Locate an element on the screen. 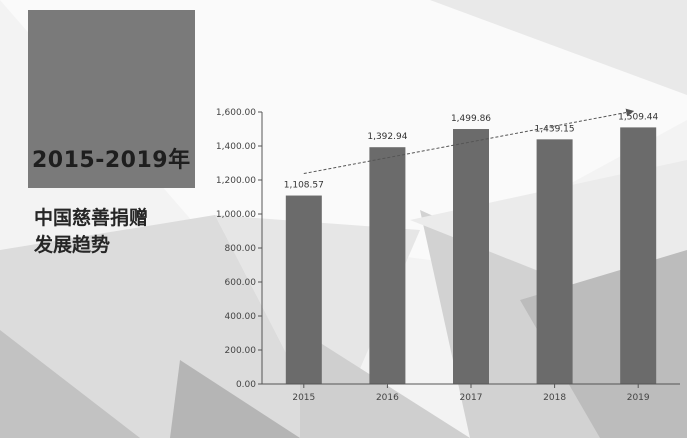 The width and height of the screenshot is (687, 438). y-tick-label: 200.00 is located at coordinates (241, 351).